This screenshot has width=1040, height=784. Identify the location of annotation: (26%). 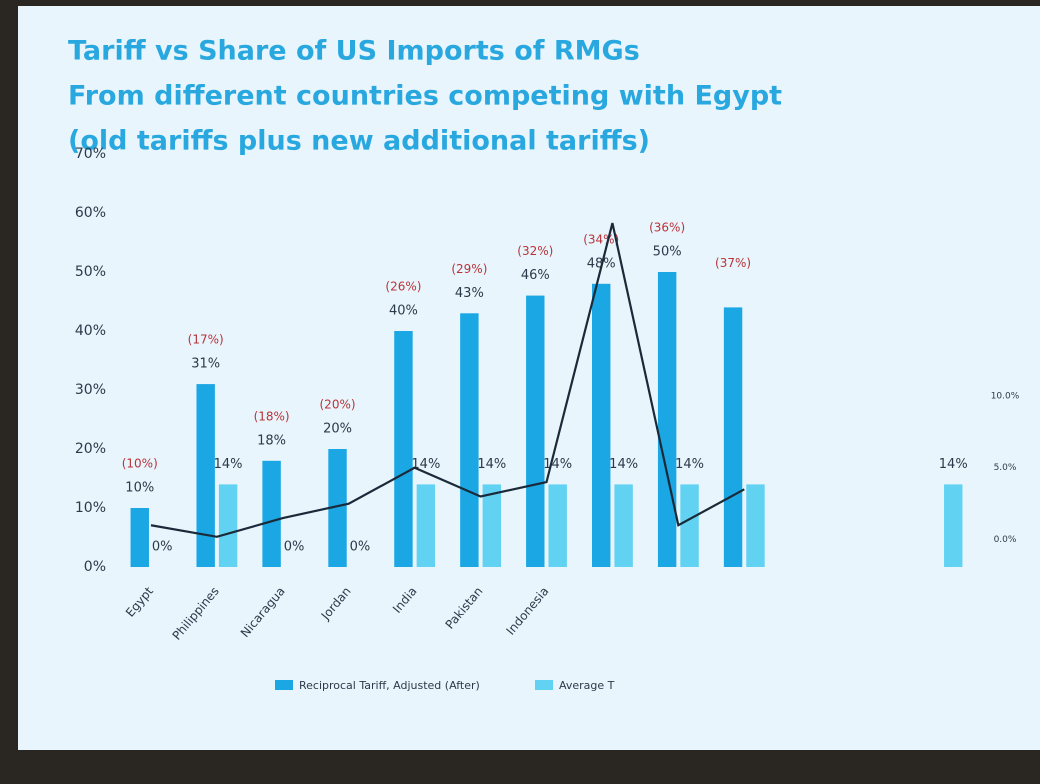
(403, 287).